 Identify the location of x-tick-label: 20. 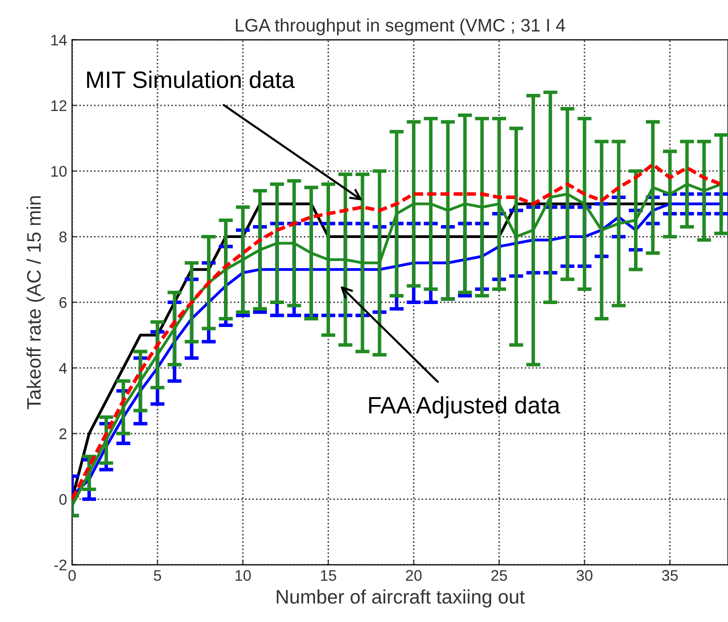
(414, 575).